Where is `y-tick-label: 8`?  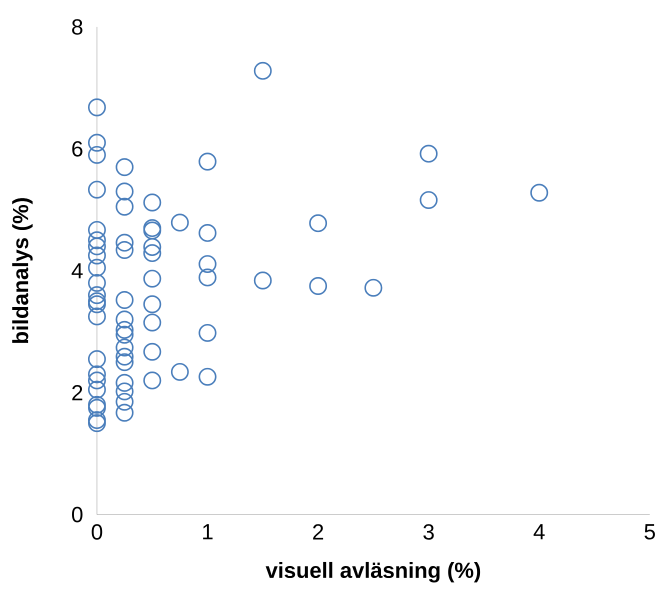 y-tick-label: 8 is located at coordinates (77, 27).